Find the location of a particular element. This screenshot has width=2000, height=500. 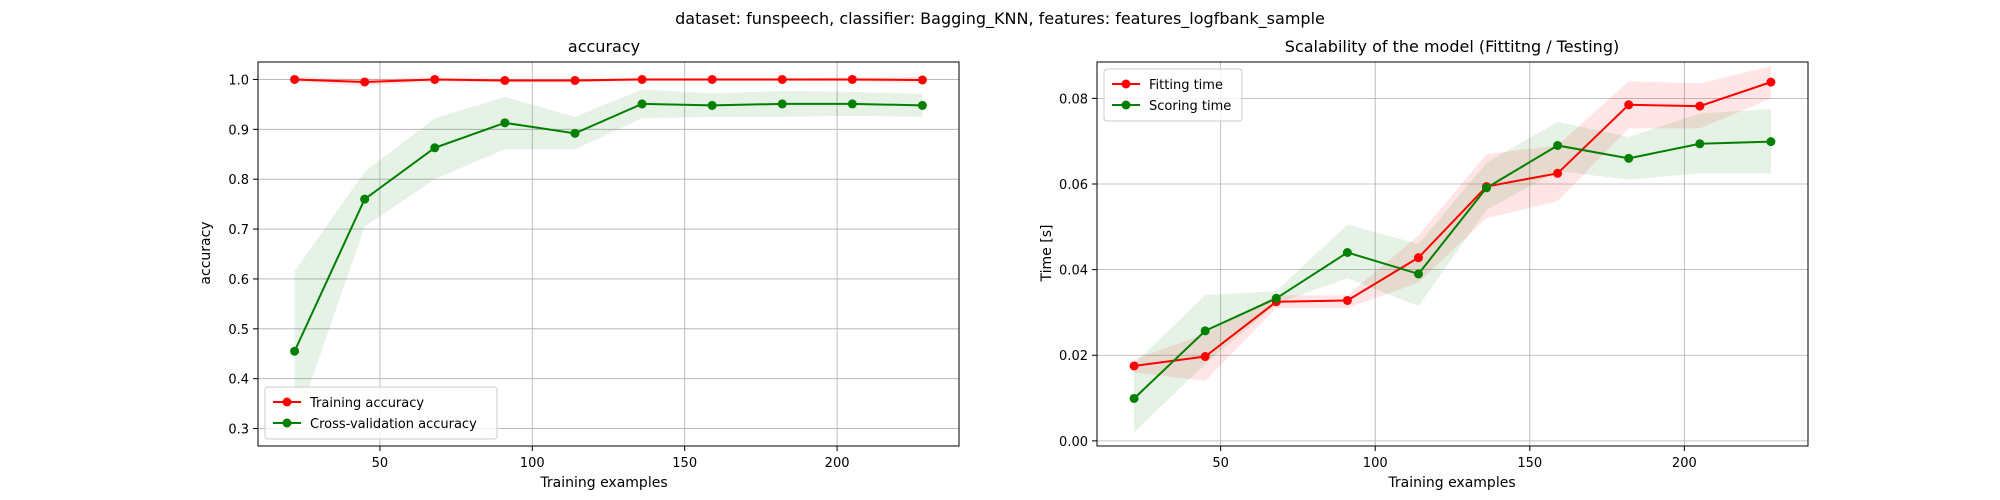

accuracy-y-tick-label: 0.3 is located at coordinates (238, 430).